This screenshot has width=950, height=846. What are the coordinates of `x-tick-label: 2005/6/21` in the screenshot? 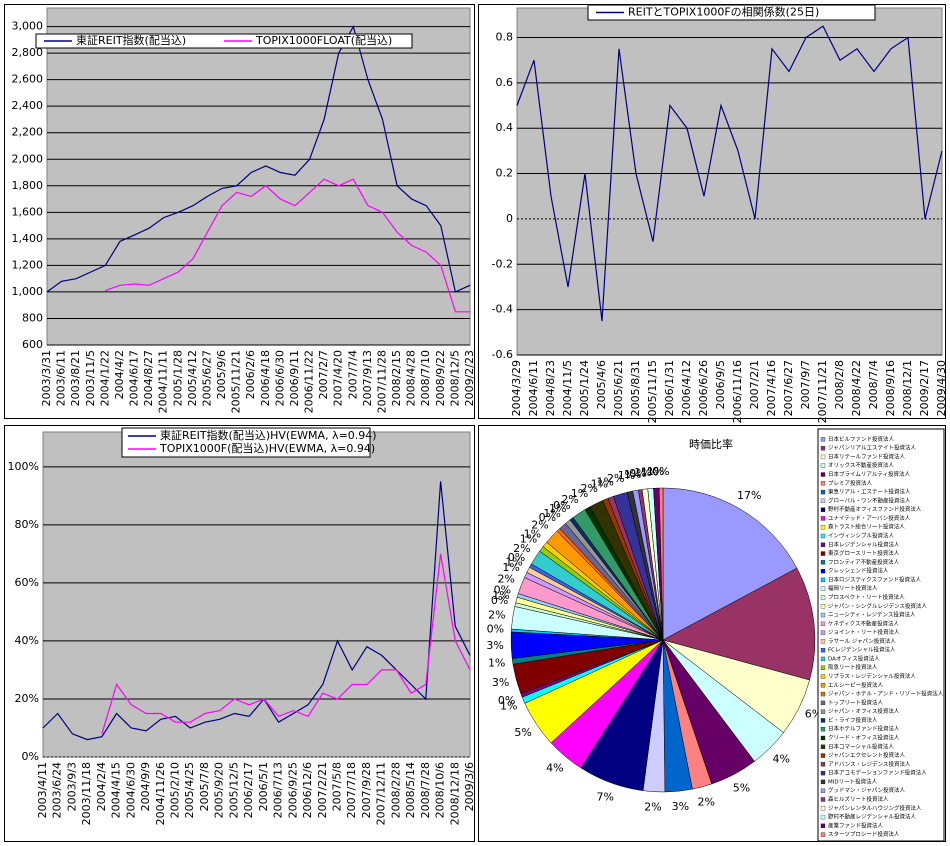 It's located at (618, 388).